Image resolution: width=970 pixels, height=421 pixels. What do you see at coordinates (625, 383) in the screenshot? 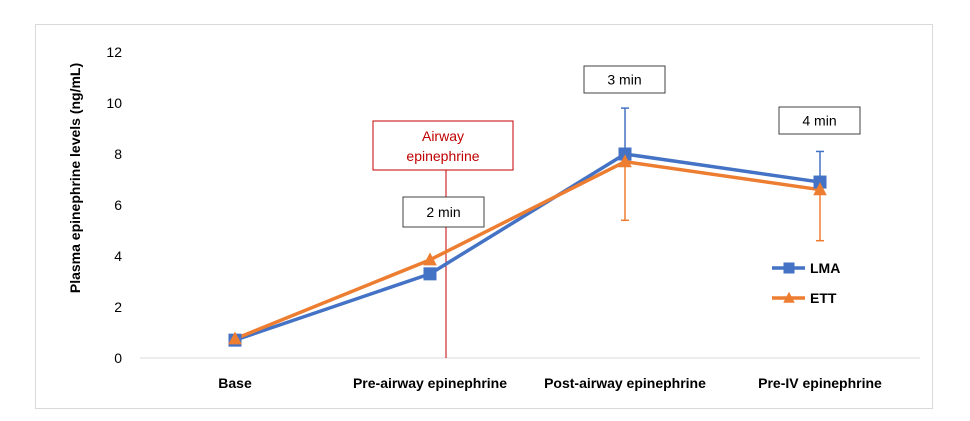
I see `x-category-label: Post-airway epinephrine` at bounding box center [625, 383].